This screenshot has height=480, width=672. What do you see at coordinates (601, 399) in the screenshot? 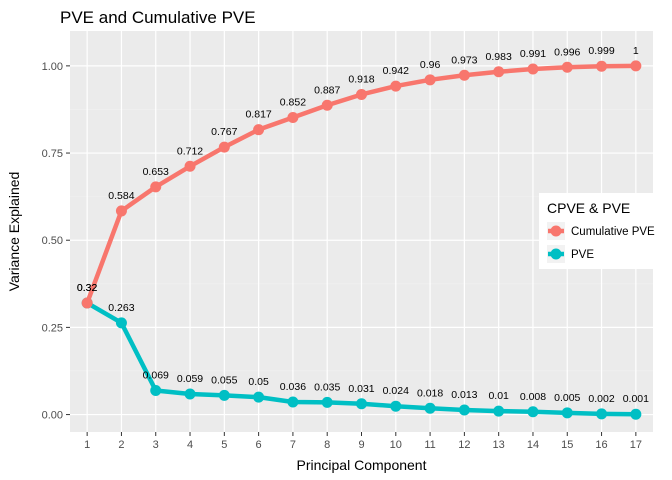
I see `pve-data-label: 0.002` at bounding box center [601, 399].